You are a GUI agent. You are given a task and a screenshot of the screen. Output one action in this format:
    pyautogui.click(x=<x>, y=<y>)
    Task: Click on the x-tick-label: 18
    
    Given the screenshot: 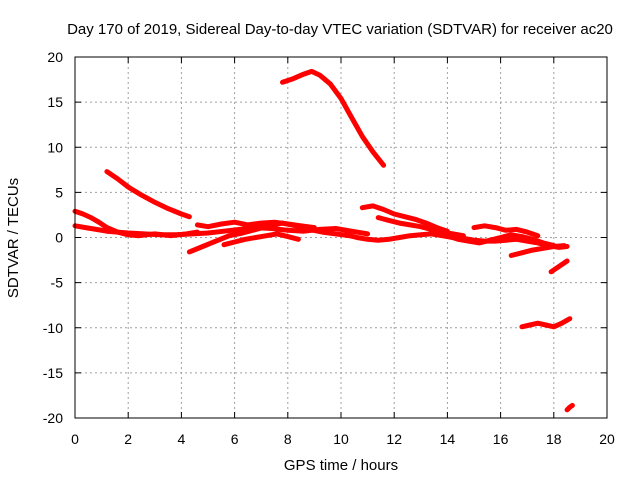 What is the action you would take?
    pyautogui.click(x=554, y=439)
    